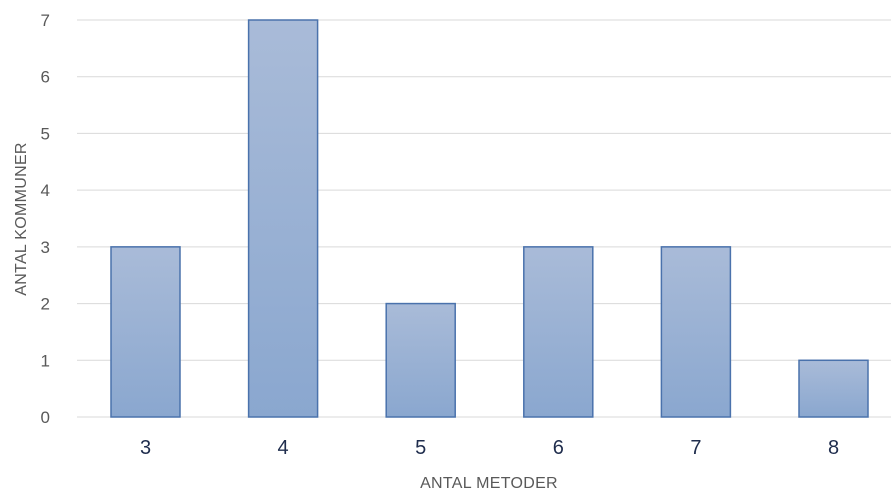 The width and height of the screenshot is (891, 492). I want to click on x-tick-label: 7, so click(695, 448).